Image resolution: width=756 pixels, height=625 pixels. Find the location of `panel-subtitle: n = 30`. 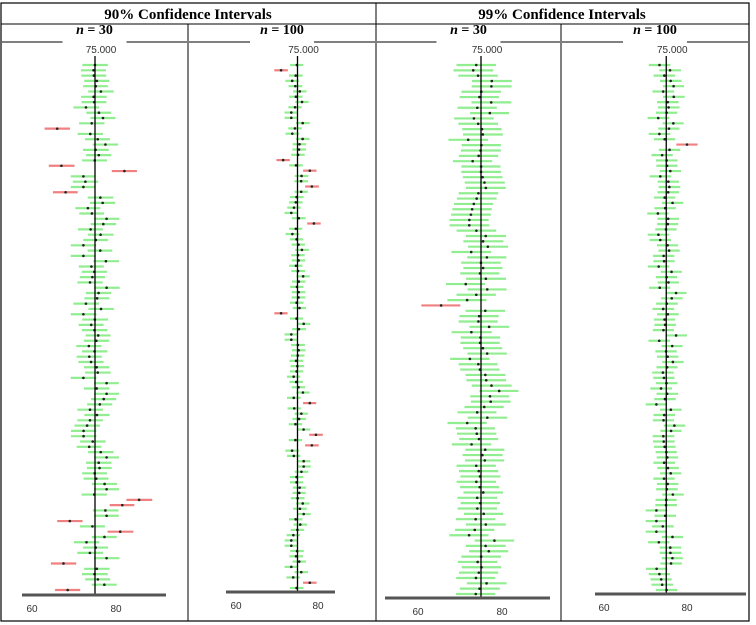

panel-subtitle: n = 30 is located at coordinates (94, 30).